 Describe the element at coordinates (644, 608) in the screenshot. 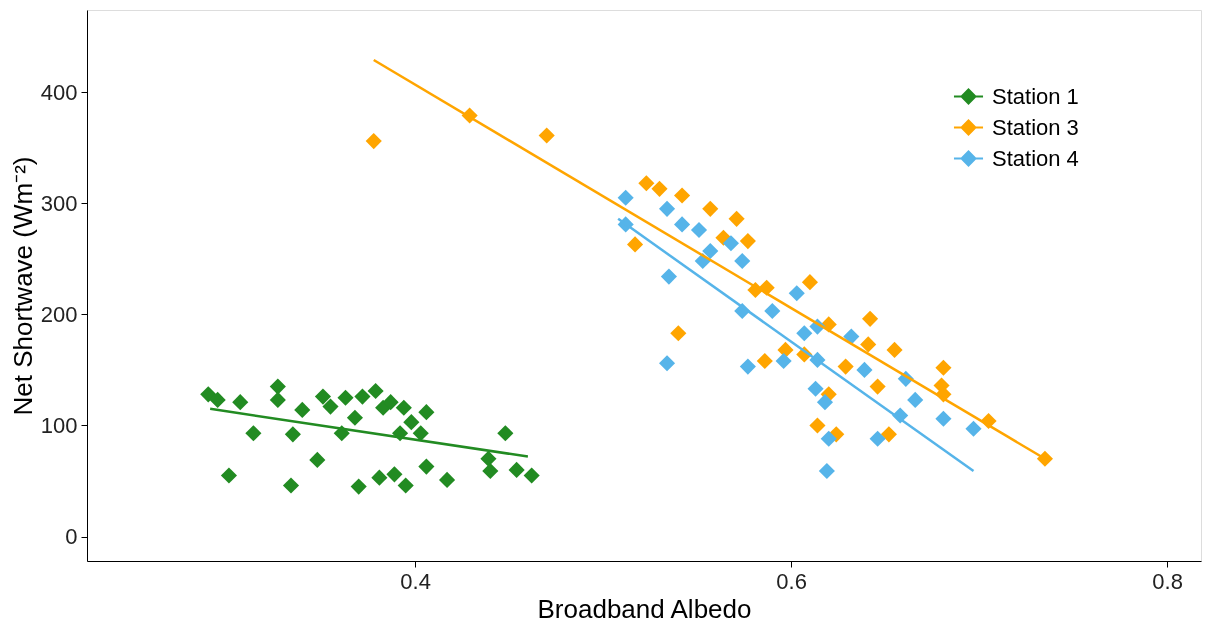

I see `x-axis-title: Broadband Albedo` at that location.